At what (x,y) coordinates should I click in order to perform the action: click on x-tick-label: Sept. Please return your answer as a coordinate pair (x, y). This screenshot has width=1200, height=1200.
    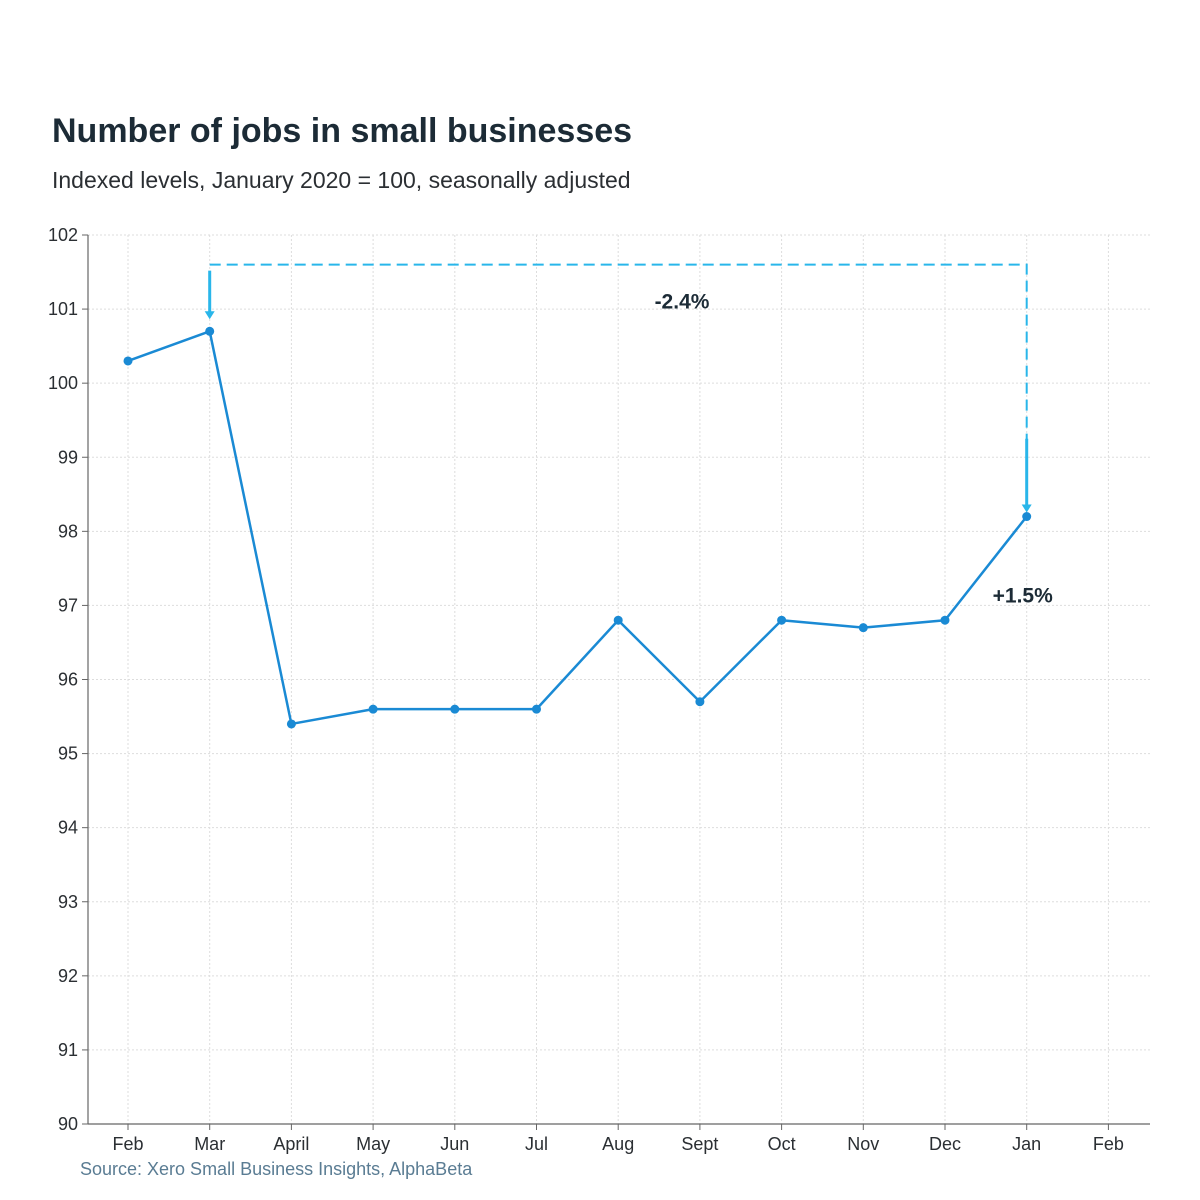
    Looking at the image, I should click on (699, 1144).